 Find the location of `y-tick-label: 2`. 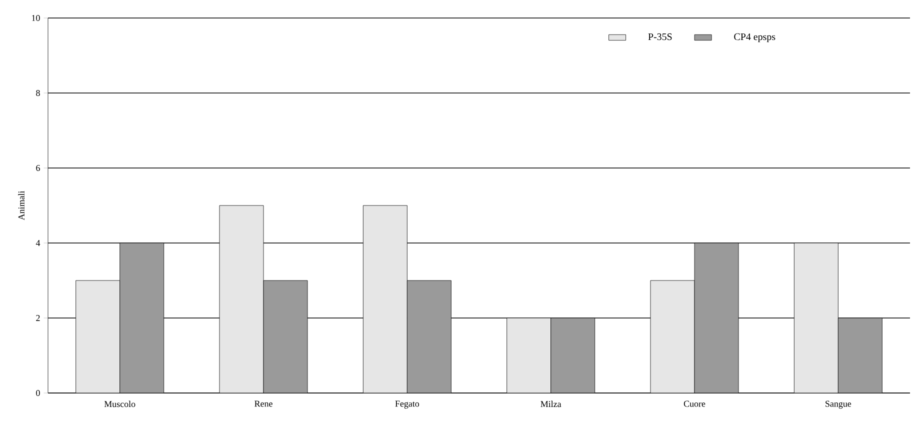

y-tick-label: 2 is located at coordinates (38, 318).